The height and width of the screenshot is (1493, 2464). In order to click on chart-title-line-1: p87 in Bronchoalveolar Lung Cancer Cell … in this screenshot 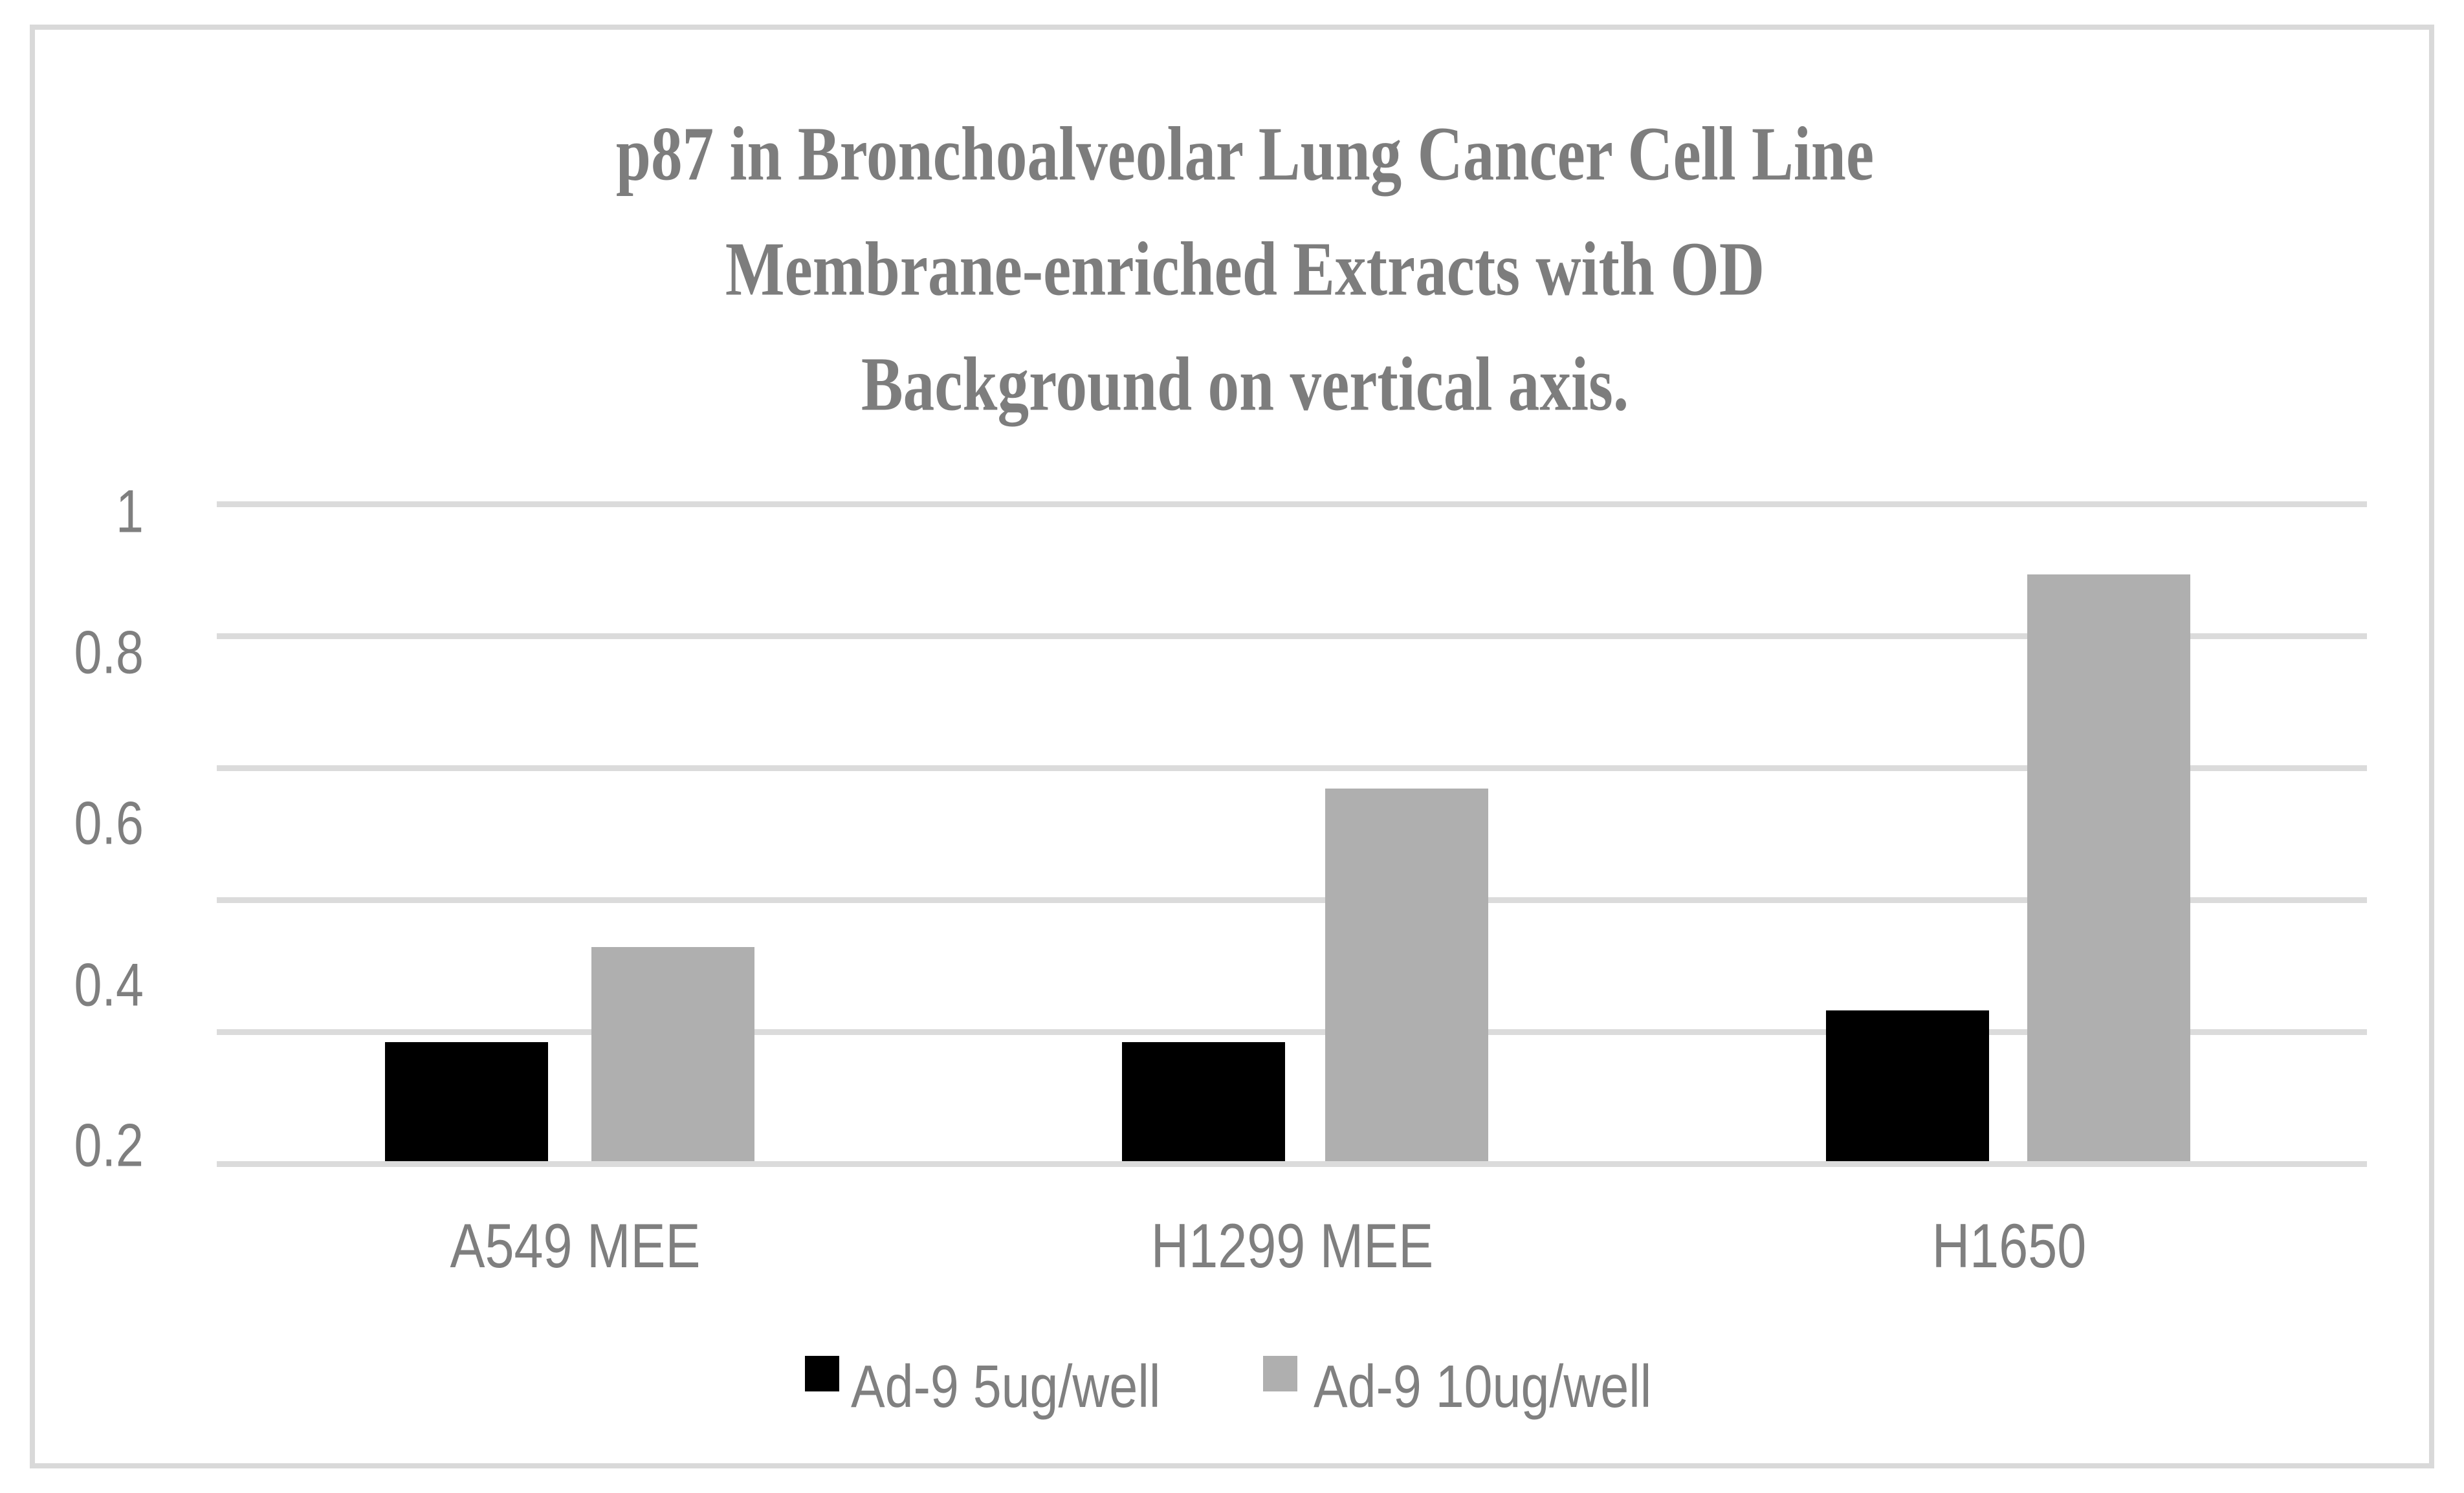, I will do `click(1245, 154)`.